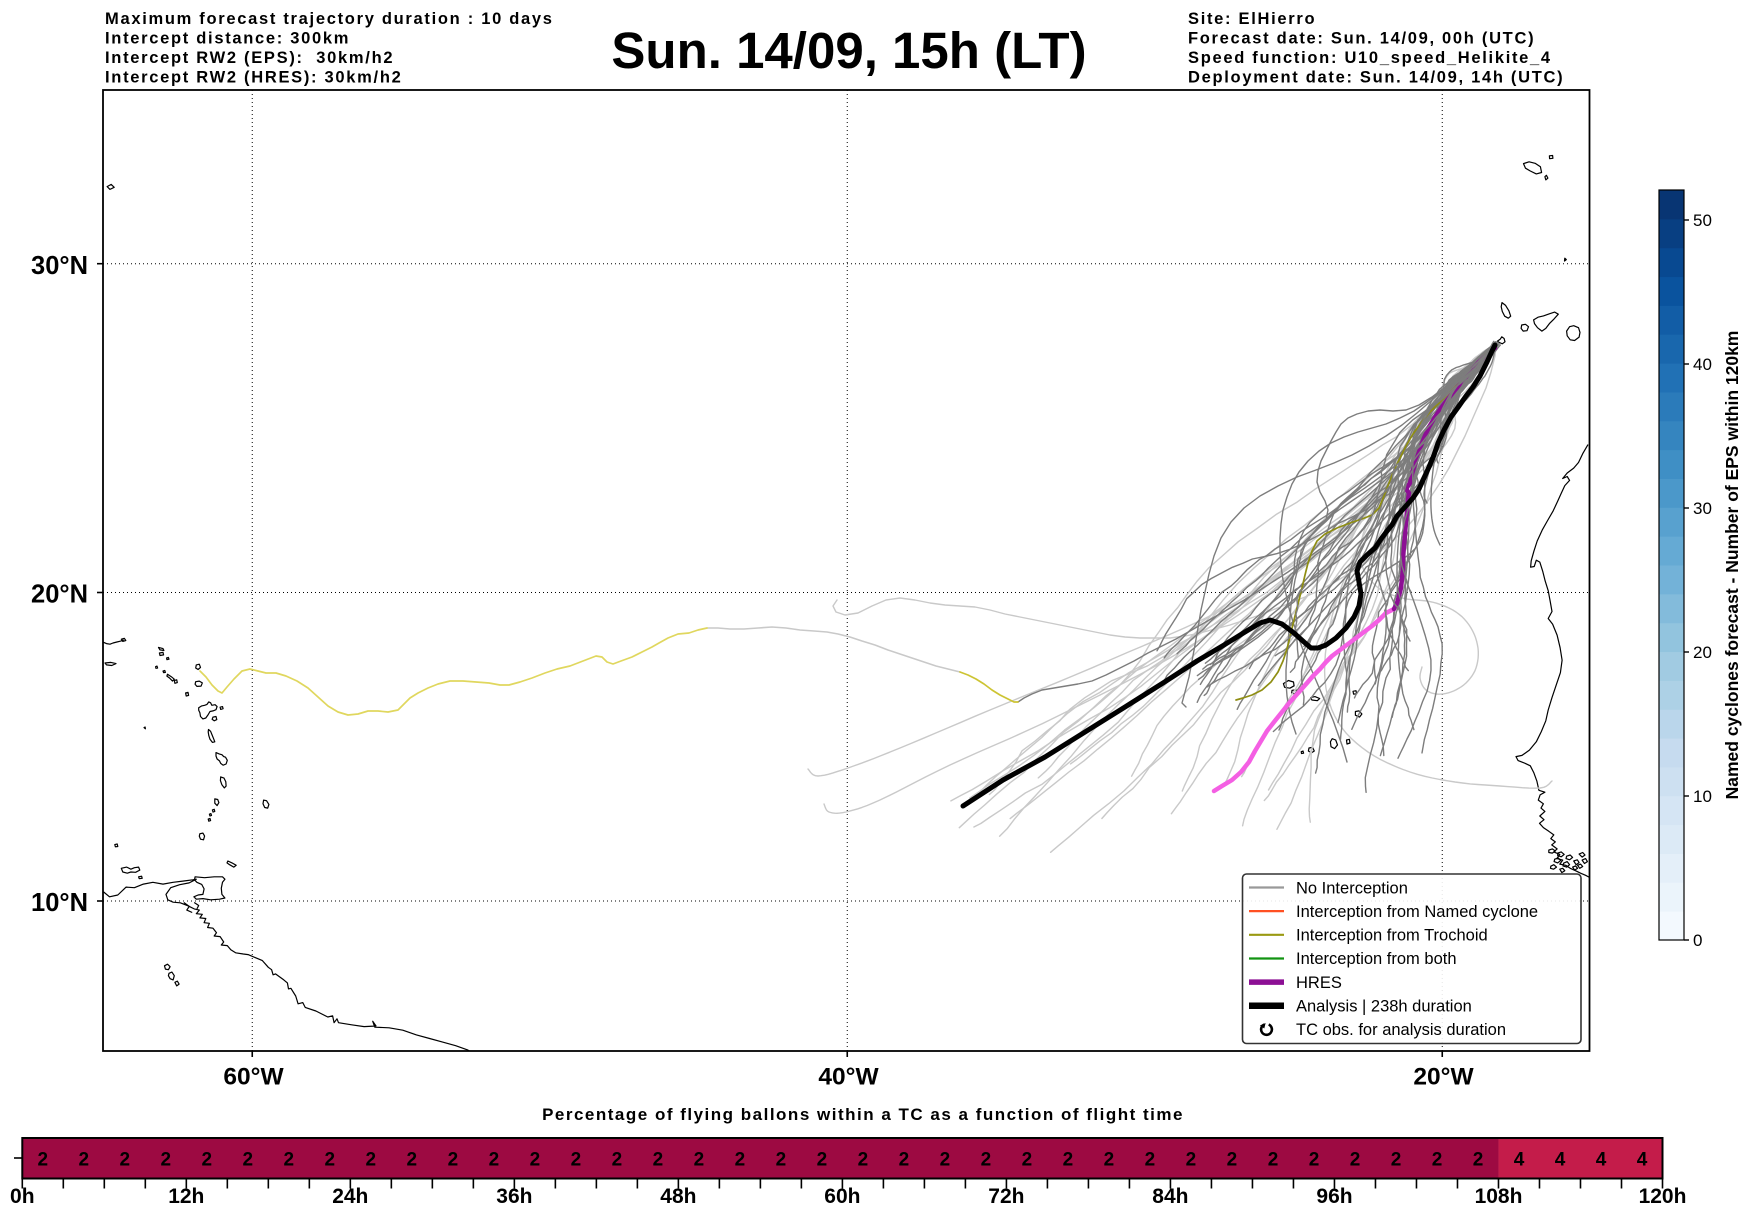  Describe the element at coordinates (227, 39) in the screenshot. I see `svg-text: Intercept distance: 300km` at that location.